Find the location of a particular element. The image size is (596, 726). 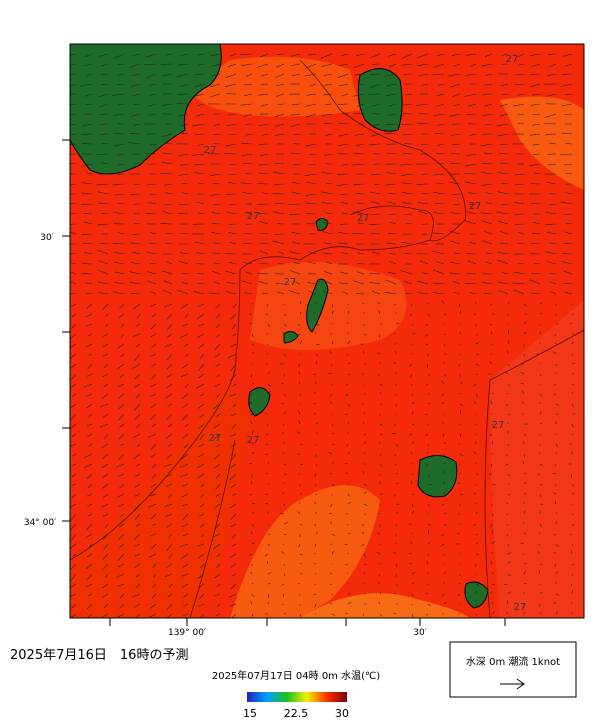

title: 2025年7月16日 16時の予測 is located at coordinates (99, 655).